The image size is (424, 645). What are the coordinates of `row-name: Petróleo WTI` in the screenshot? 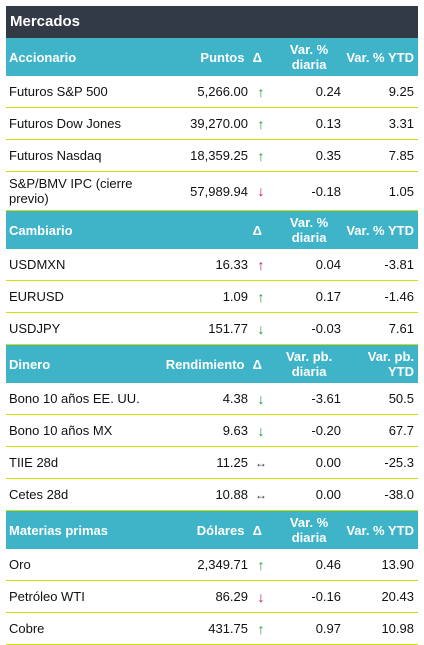 It's located at (47, 596).